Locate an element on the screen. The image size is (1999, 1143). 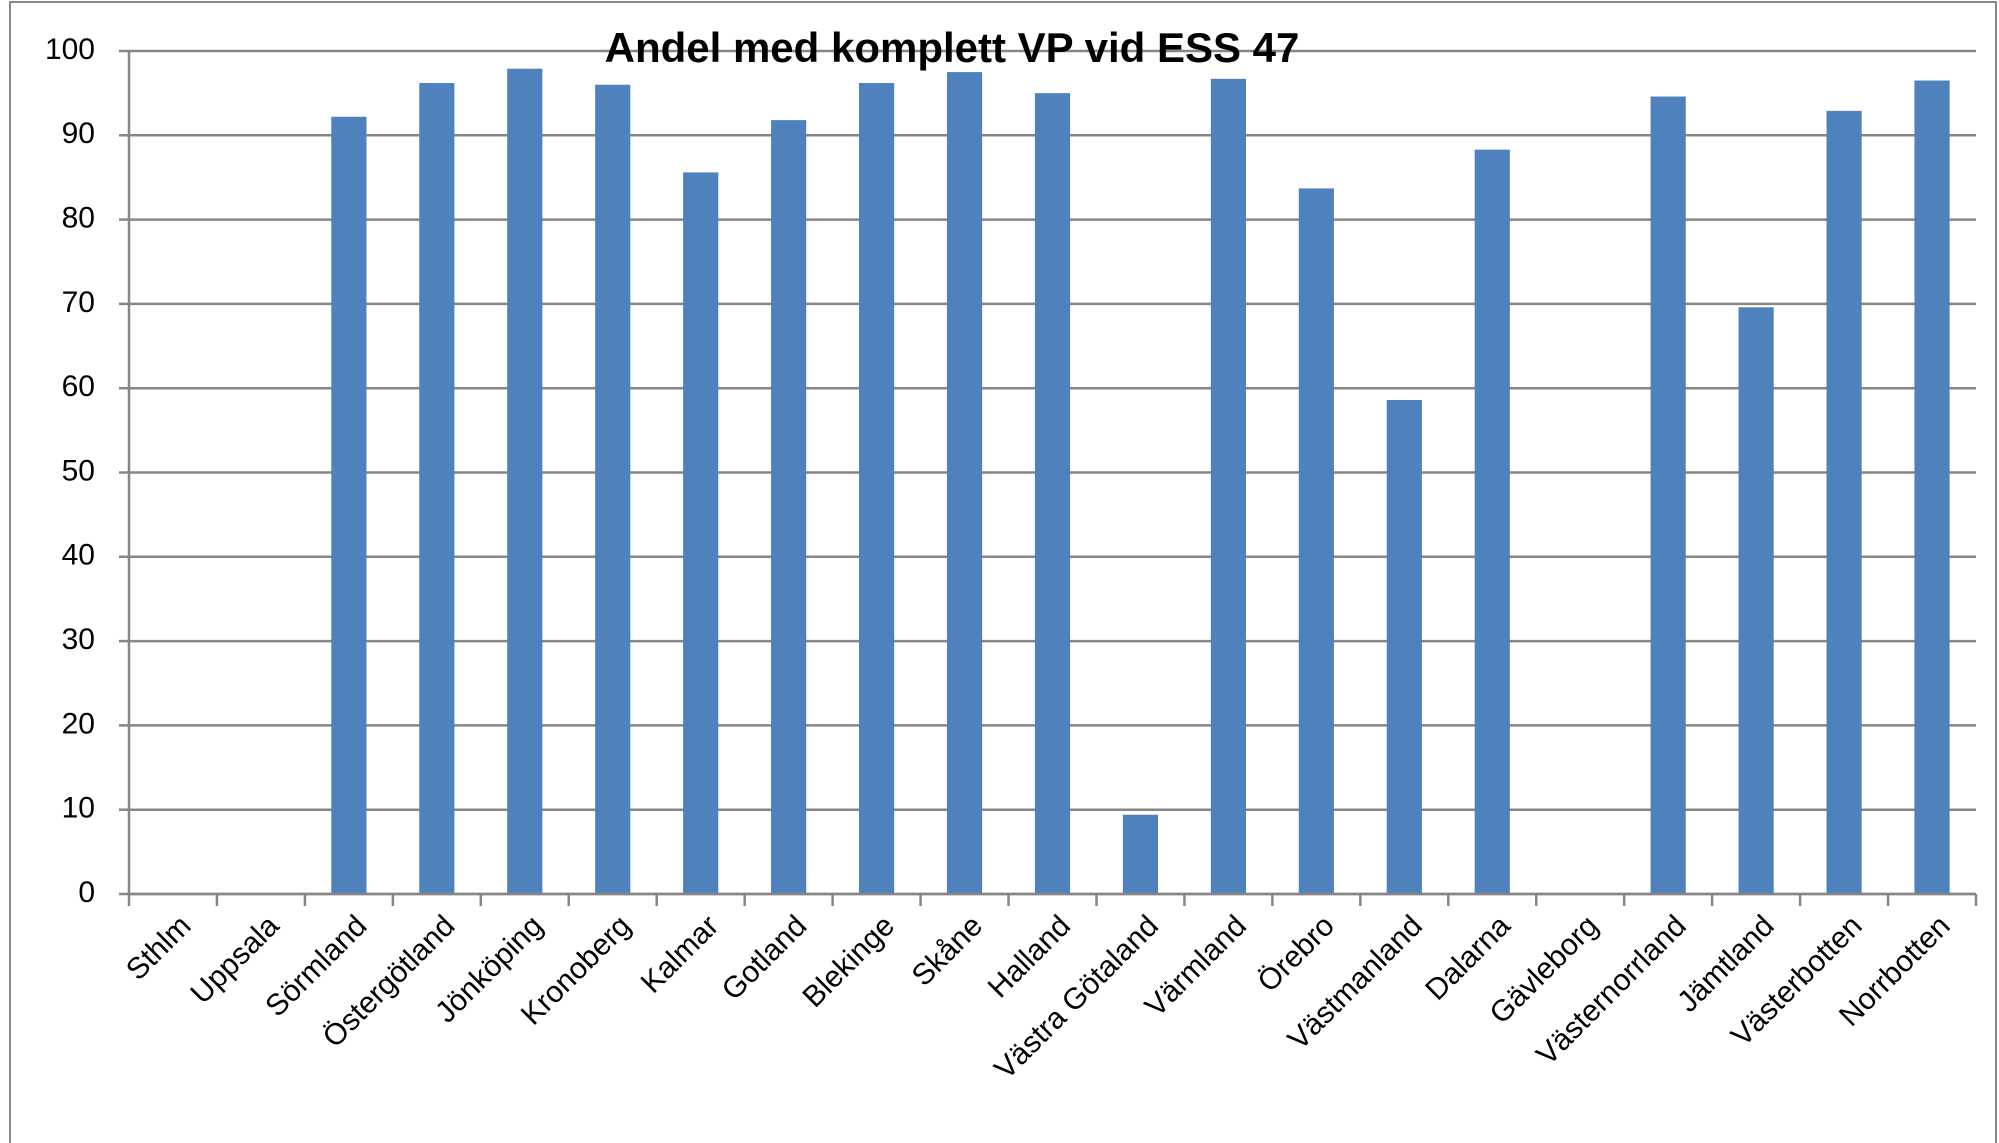
y-tick-label: 80 is located at coordinates (78, 218).